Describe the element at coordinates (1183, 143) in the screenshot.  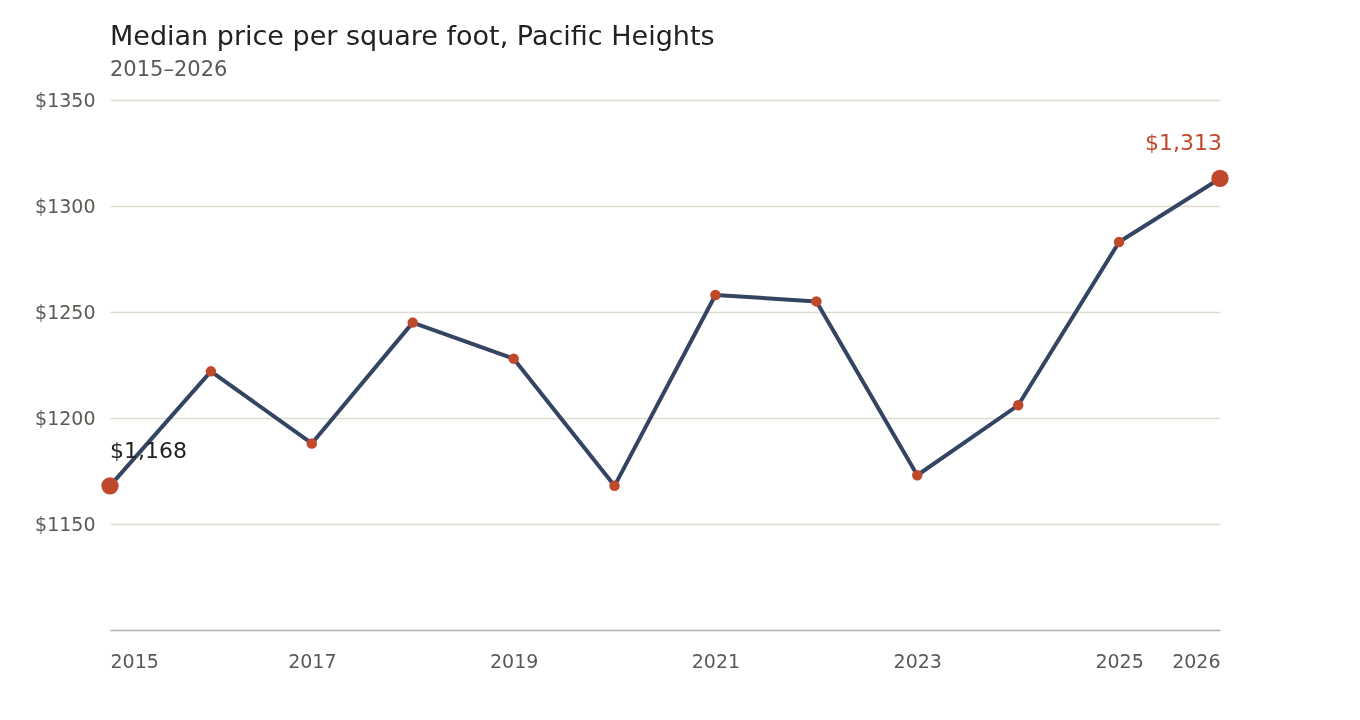
I see `annotation: $1,313` at that location.